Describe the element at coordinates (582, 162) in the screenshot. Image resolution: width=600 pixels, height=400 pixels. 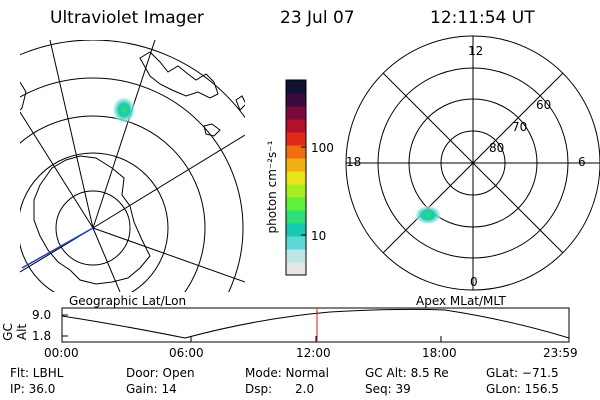
I see `mlt-label-6: 6` at that location.